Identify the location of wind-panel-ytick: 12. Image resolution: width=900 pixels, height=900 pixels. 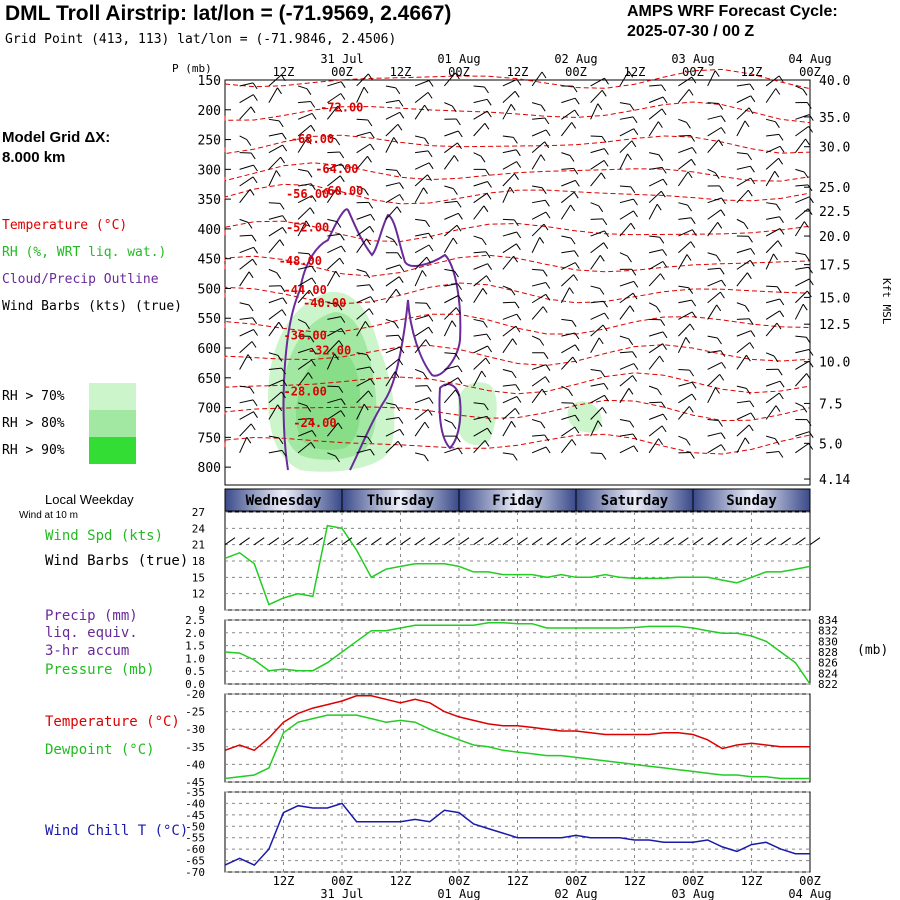
(198, 594).